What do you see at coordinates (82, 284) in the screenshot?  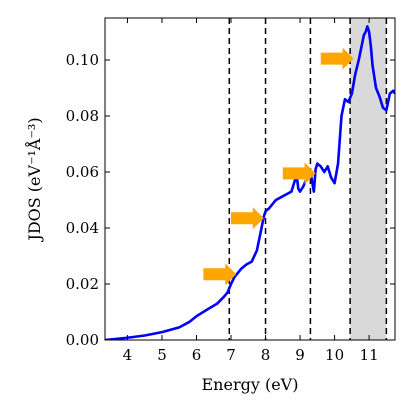 I see `y-tick-label: 0.02` at bounding box center [82, 284].